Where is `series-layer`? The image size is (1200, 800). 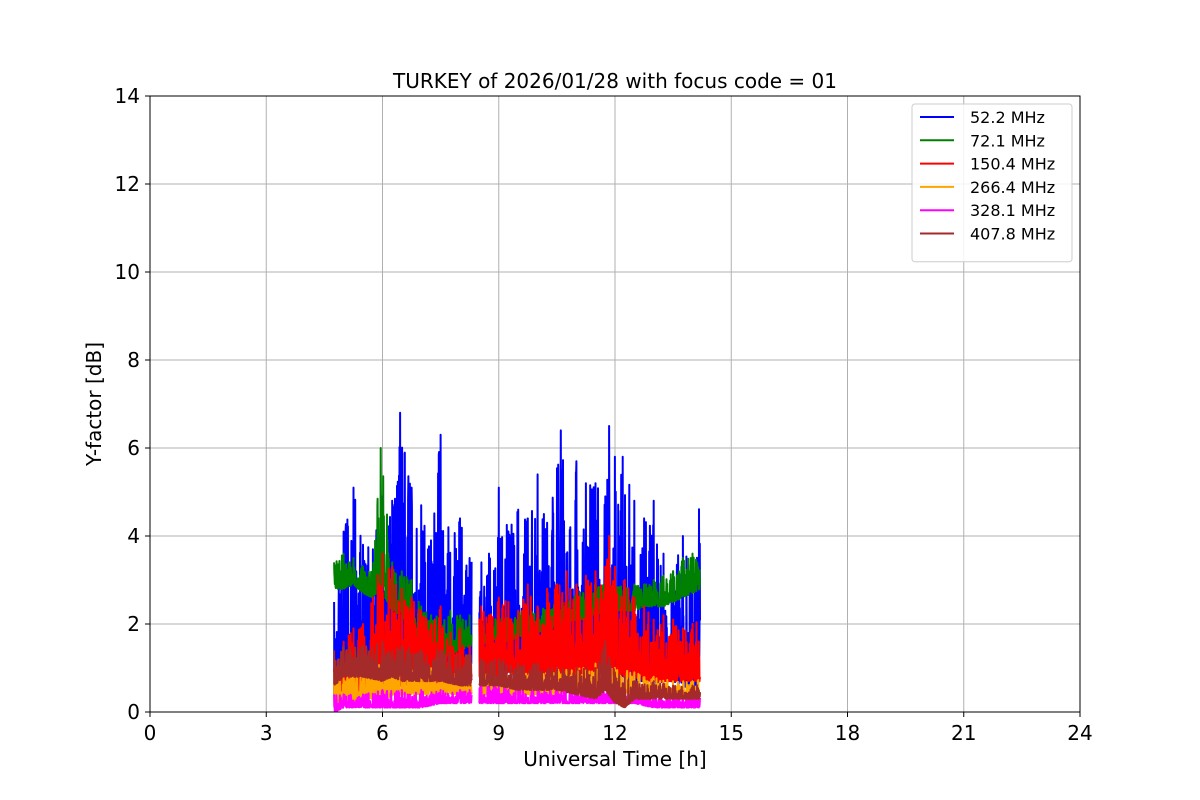 series-layer is located at coordinates (517, 561).